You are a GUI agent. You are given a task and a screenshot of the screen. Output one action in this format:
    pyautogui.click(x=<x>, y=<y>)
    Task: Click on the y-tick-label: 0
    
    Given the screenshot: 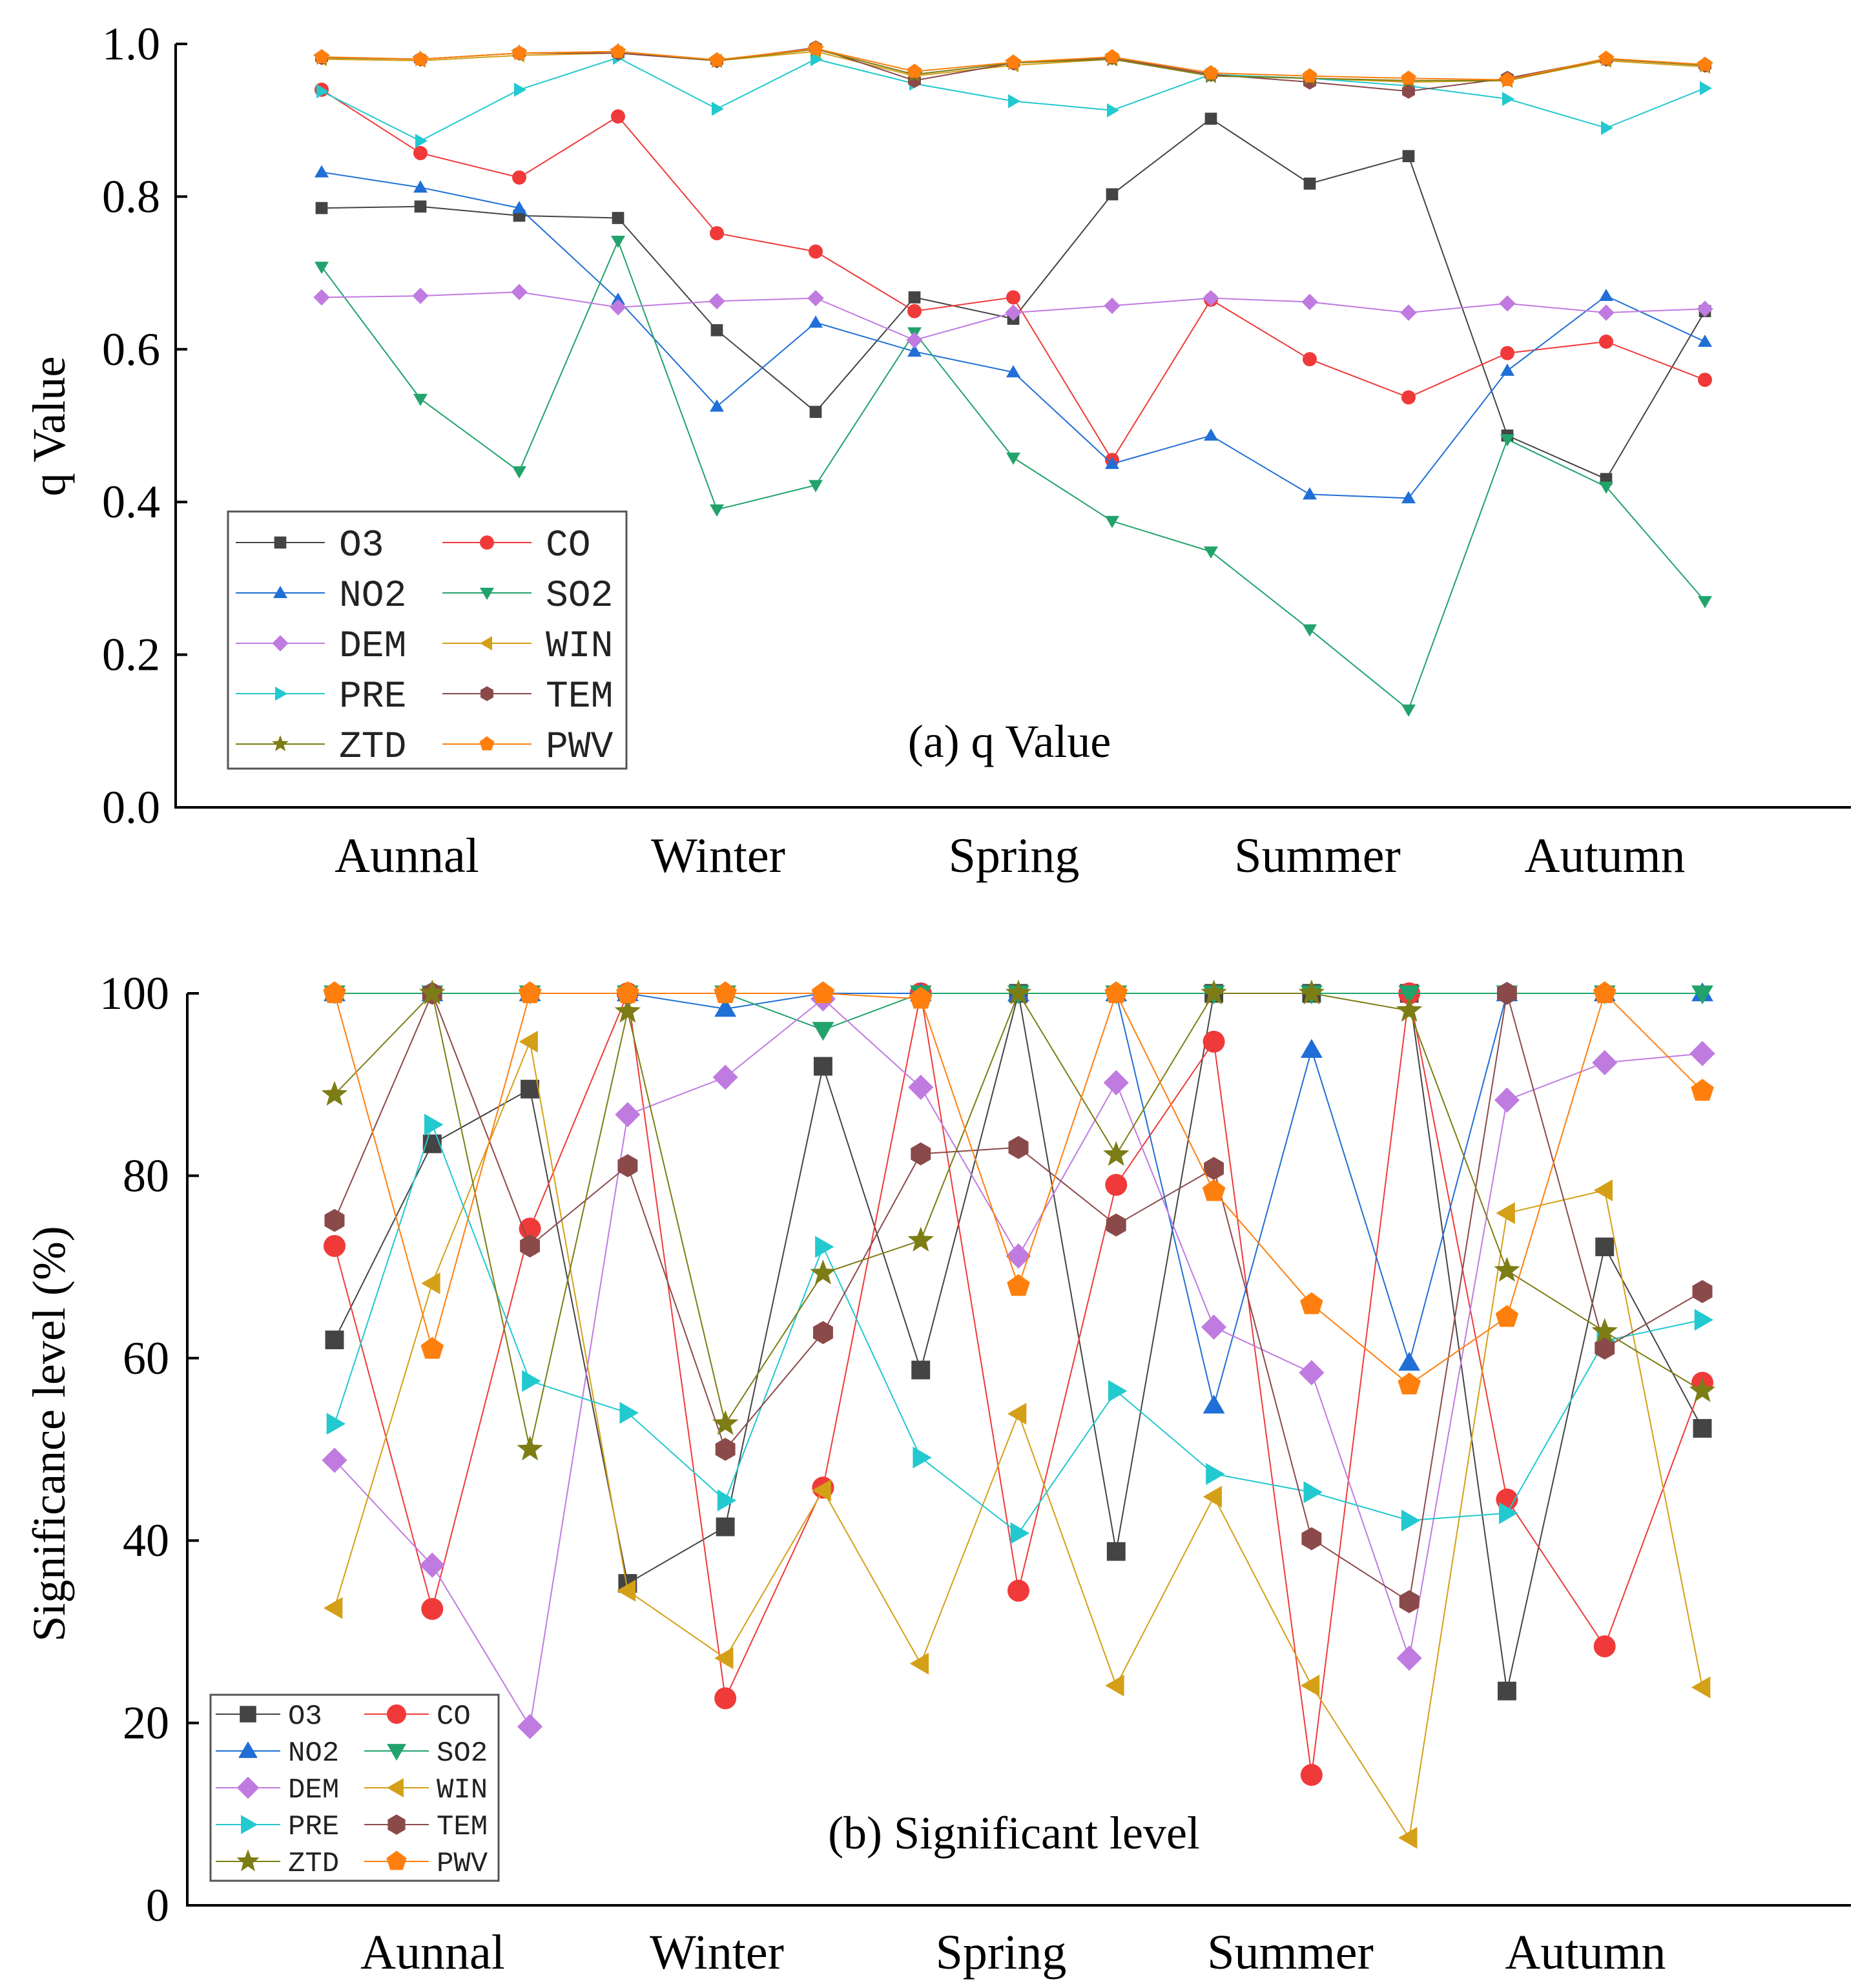 What is the action you would take?
    pyautogui.click(x=157, y=1905)
    